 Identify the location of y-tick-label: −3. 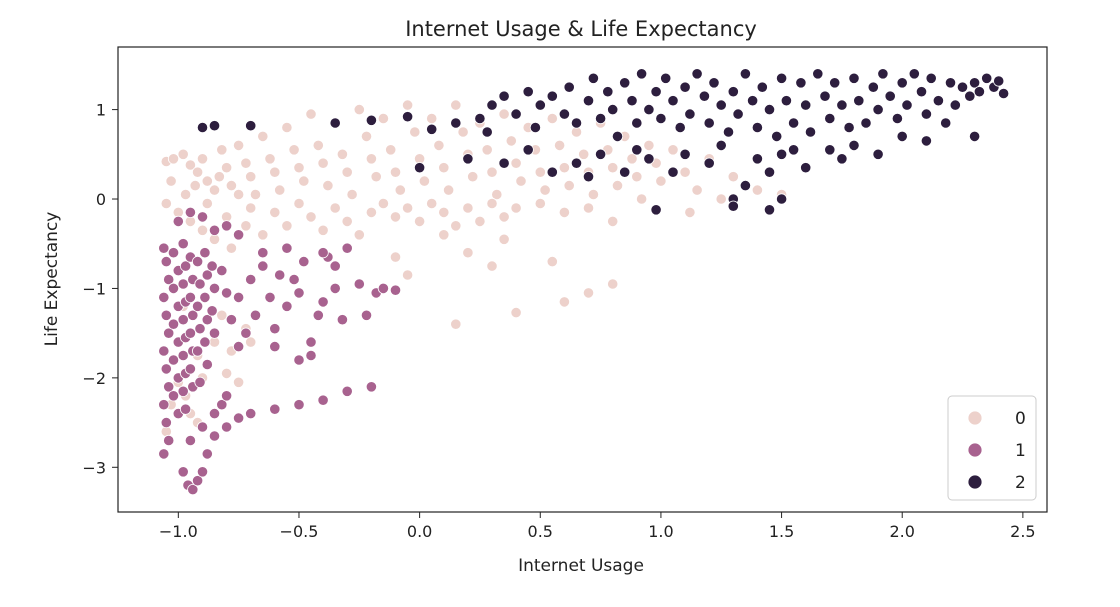
(94, 467).